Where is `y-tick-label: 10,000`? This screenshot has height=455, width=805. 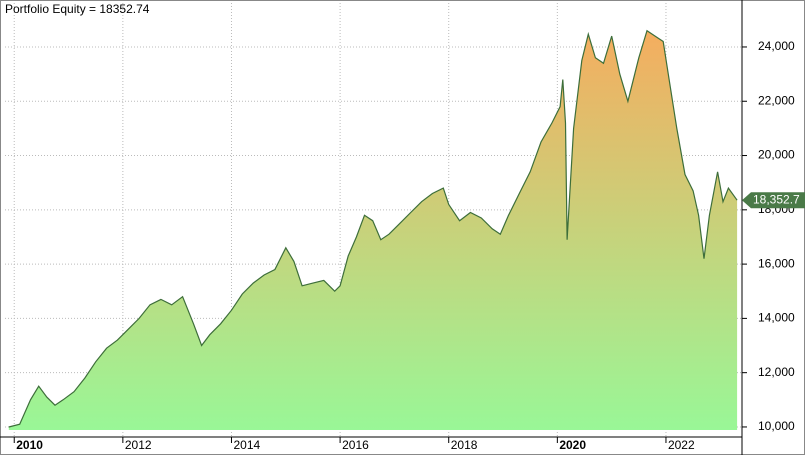
y-tick-label: 10,000 is located at coordinates (776, 426).